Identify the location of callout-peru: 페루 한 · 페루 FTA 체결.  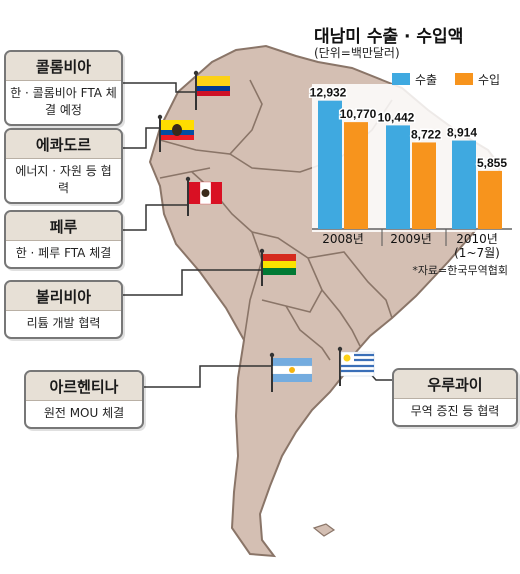
(63, 239).